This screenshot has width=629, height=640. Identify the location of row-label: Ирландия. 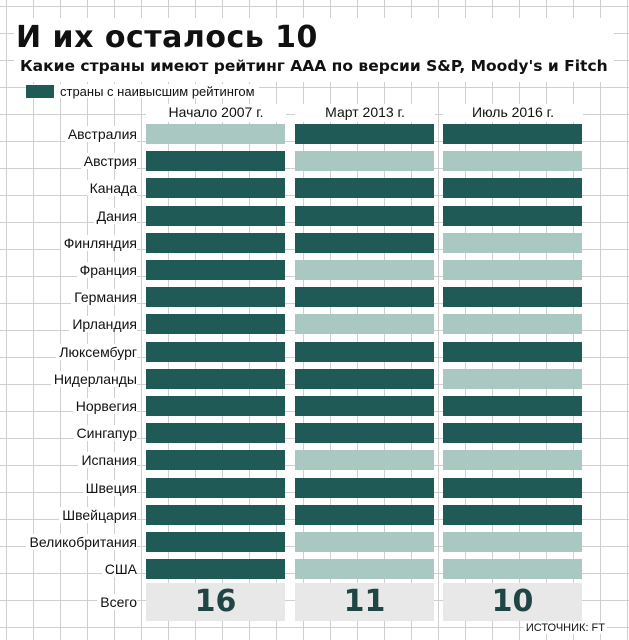
(68, 324).